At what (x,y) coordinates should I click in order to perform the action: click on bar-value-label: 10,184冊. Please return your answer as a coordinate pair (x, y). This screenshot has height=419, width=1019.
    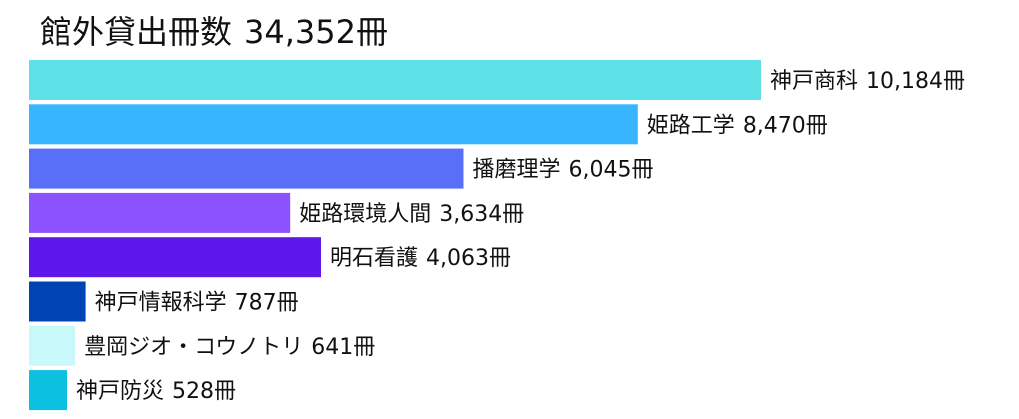
    Looking at the image, I should click on (915, 81).